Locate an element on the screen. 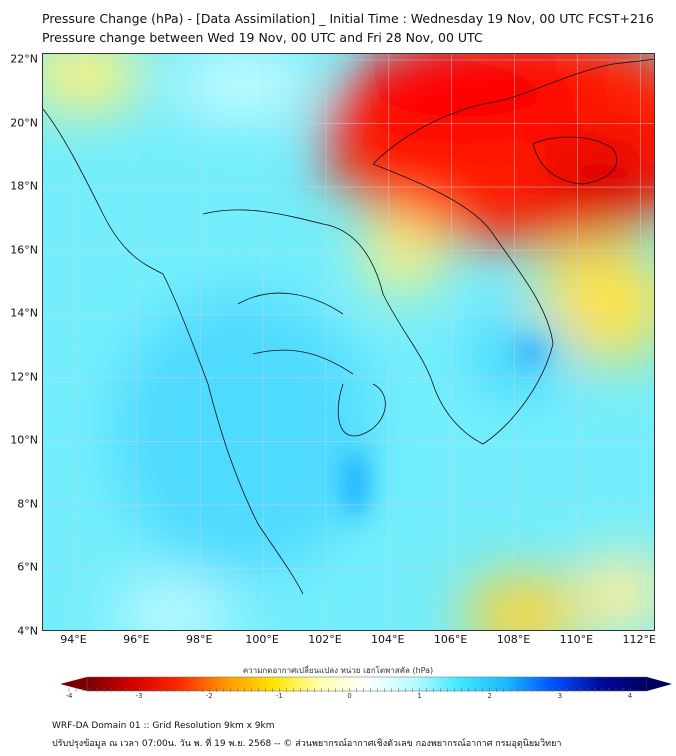  latitude-label: 6°N is located at coordinates (27, 567).